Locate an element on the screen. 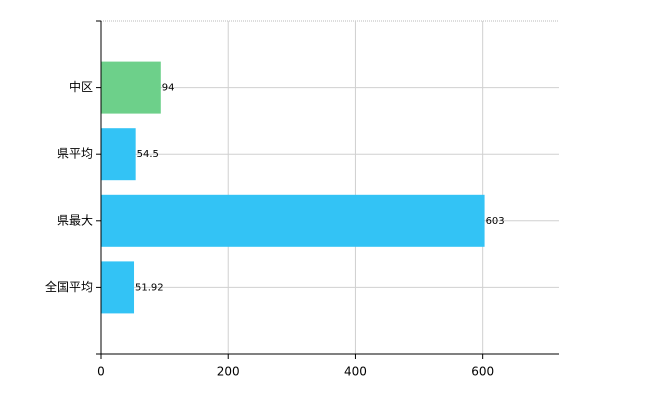  value-label: 54.5 is located at coordinates (148, 154).